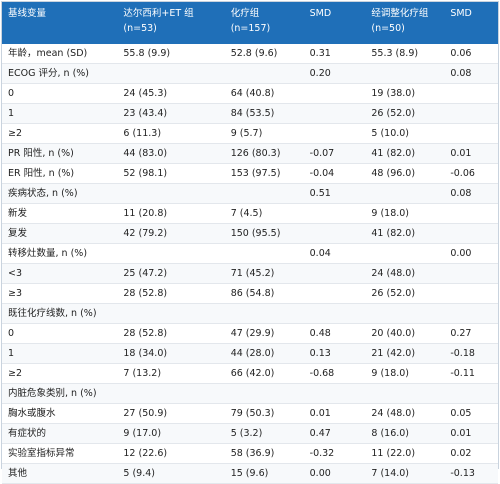 Image resolution: width=500 pixels, height=484 pixels. Describe the element at coordinates (471, 253) in the screenshot. I see `cell: 0.00` at that location.